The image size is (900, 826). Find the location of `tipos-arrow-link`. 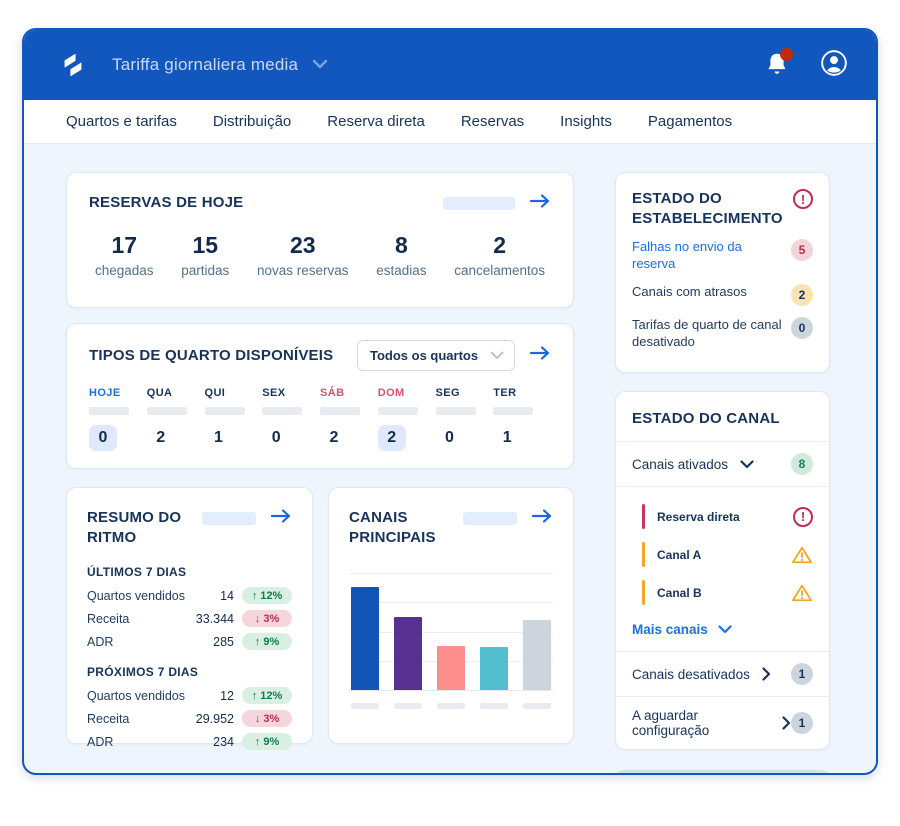

tipos-arrow-link is located at coordinates (540, 355).